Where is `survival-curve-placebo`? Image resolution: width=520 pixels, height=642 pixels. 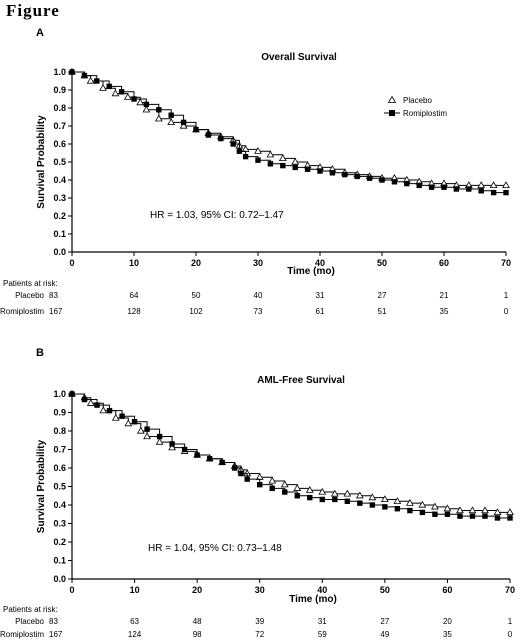 survival-curve-placebo is located at coordinates (289, 128).